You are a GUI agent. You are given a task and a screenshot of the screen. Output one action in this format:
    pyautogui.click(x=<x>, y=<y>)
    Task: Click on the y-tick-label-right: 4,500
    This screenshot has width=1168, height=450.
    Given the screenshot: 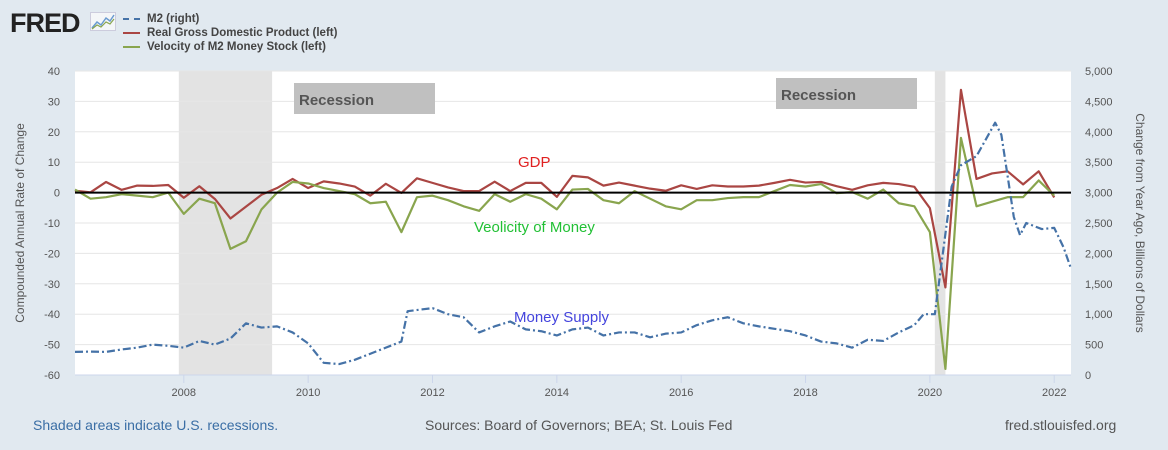 What is the action you would take?
    pyautogui.click(x=1099, y=102)
    